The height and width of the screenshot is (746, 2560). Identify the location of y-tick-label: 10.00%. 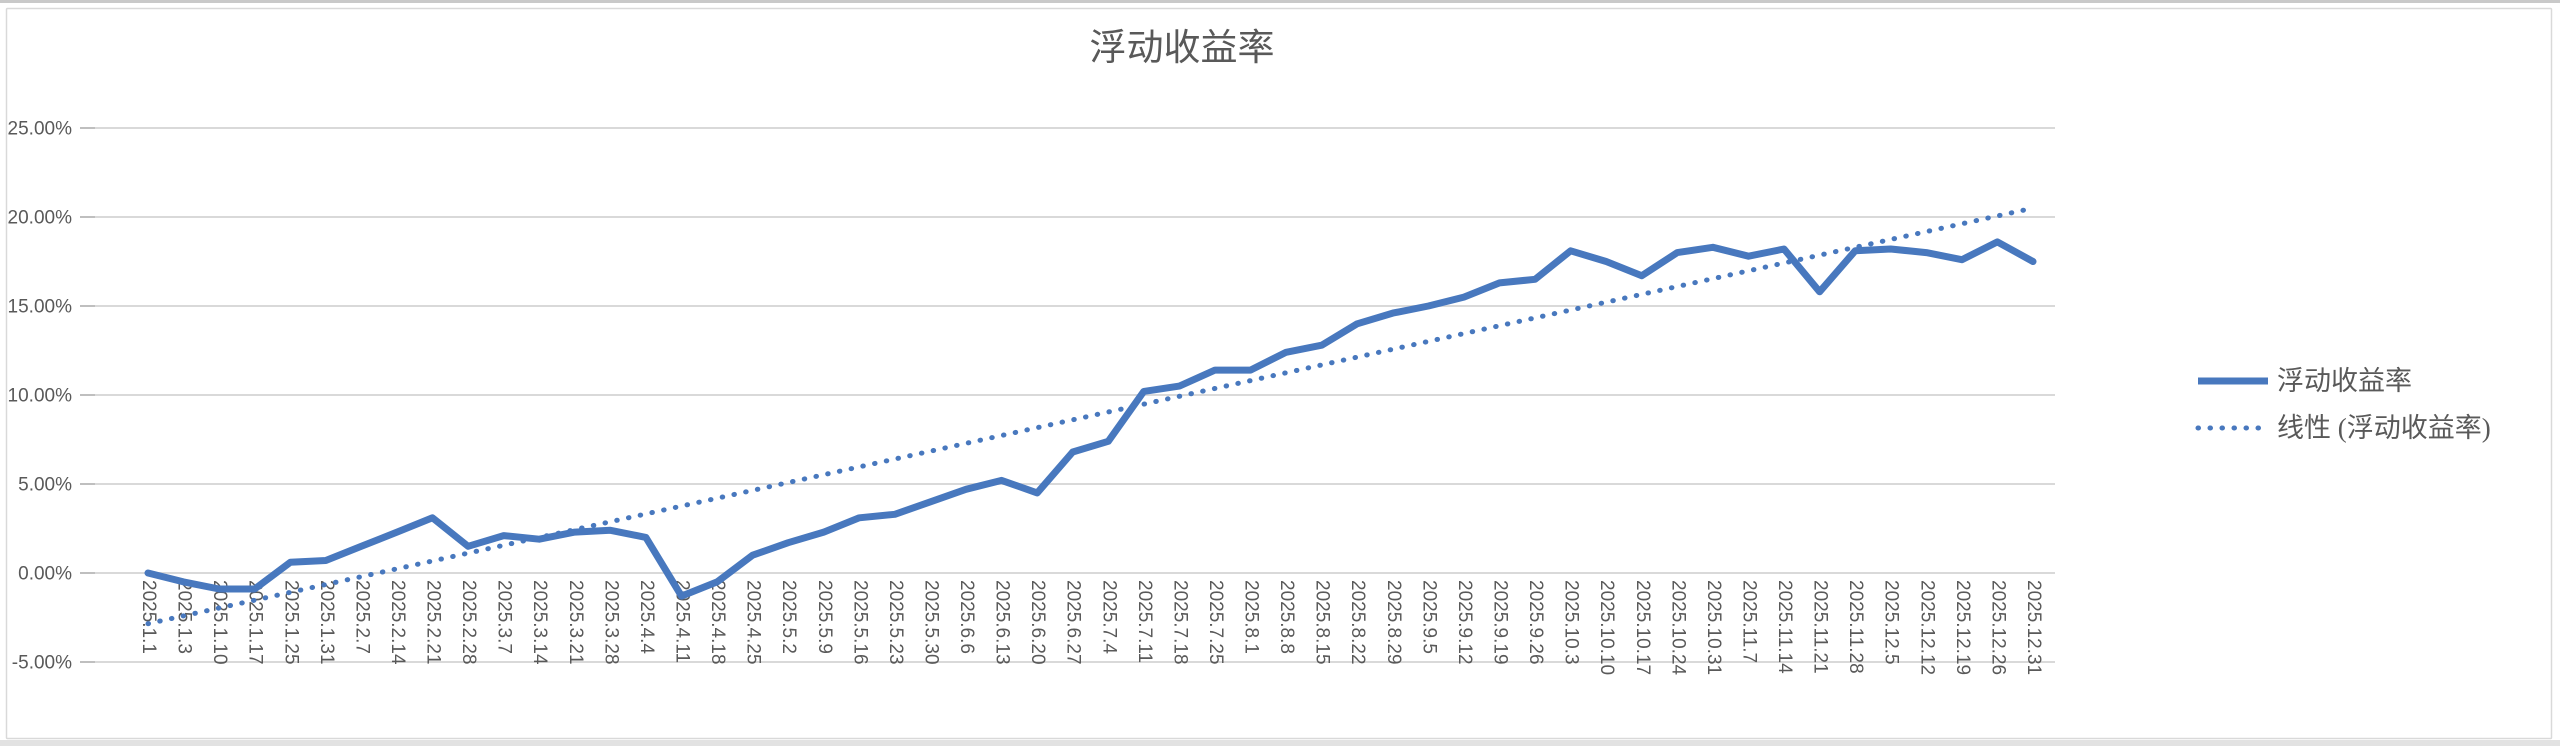
(40, 396).